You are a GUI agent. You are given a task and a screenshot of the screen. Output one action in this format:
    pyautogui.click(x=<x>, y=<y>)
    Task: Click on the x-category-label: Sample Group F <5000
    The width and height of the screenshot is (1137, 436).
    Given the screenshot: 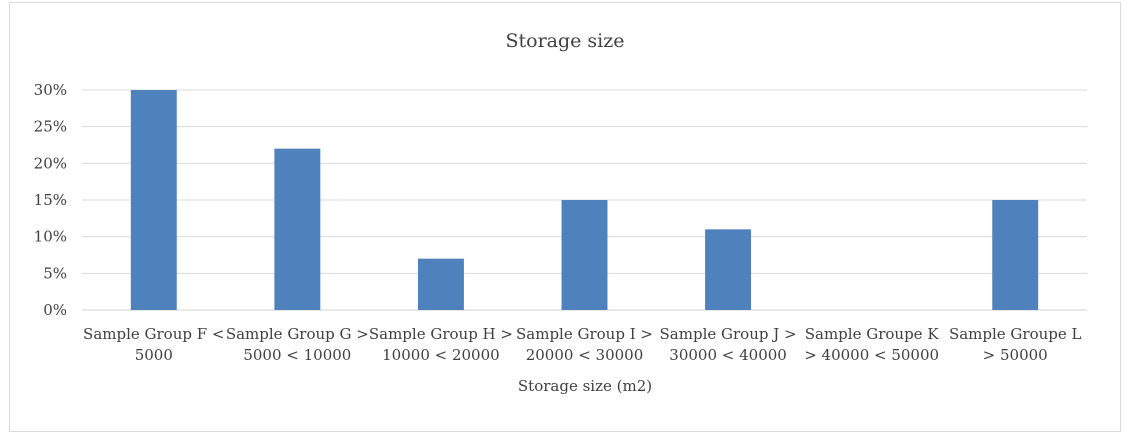 What is the action you would take?
    pyautogui.click(x=153, y=344)
    